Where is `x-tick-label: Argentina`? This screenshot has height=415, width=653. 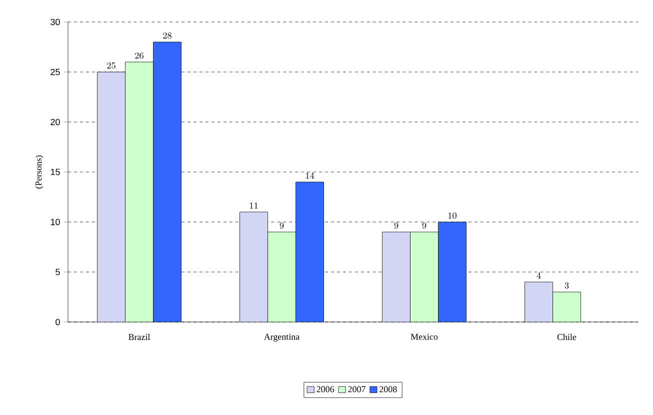
x-tick-label: Argentina is located at coordinates (282, 338).